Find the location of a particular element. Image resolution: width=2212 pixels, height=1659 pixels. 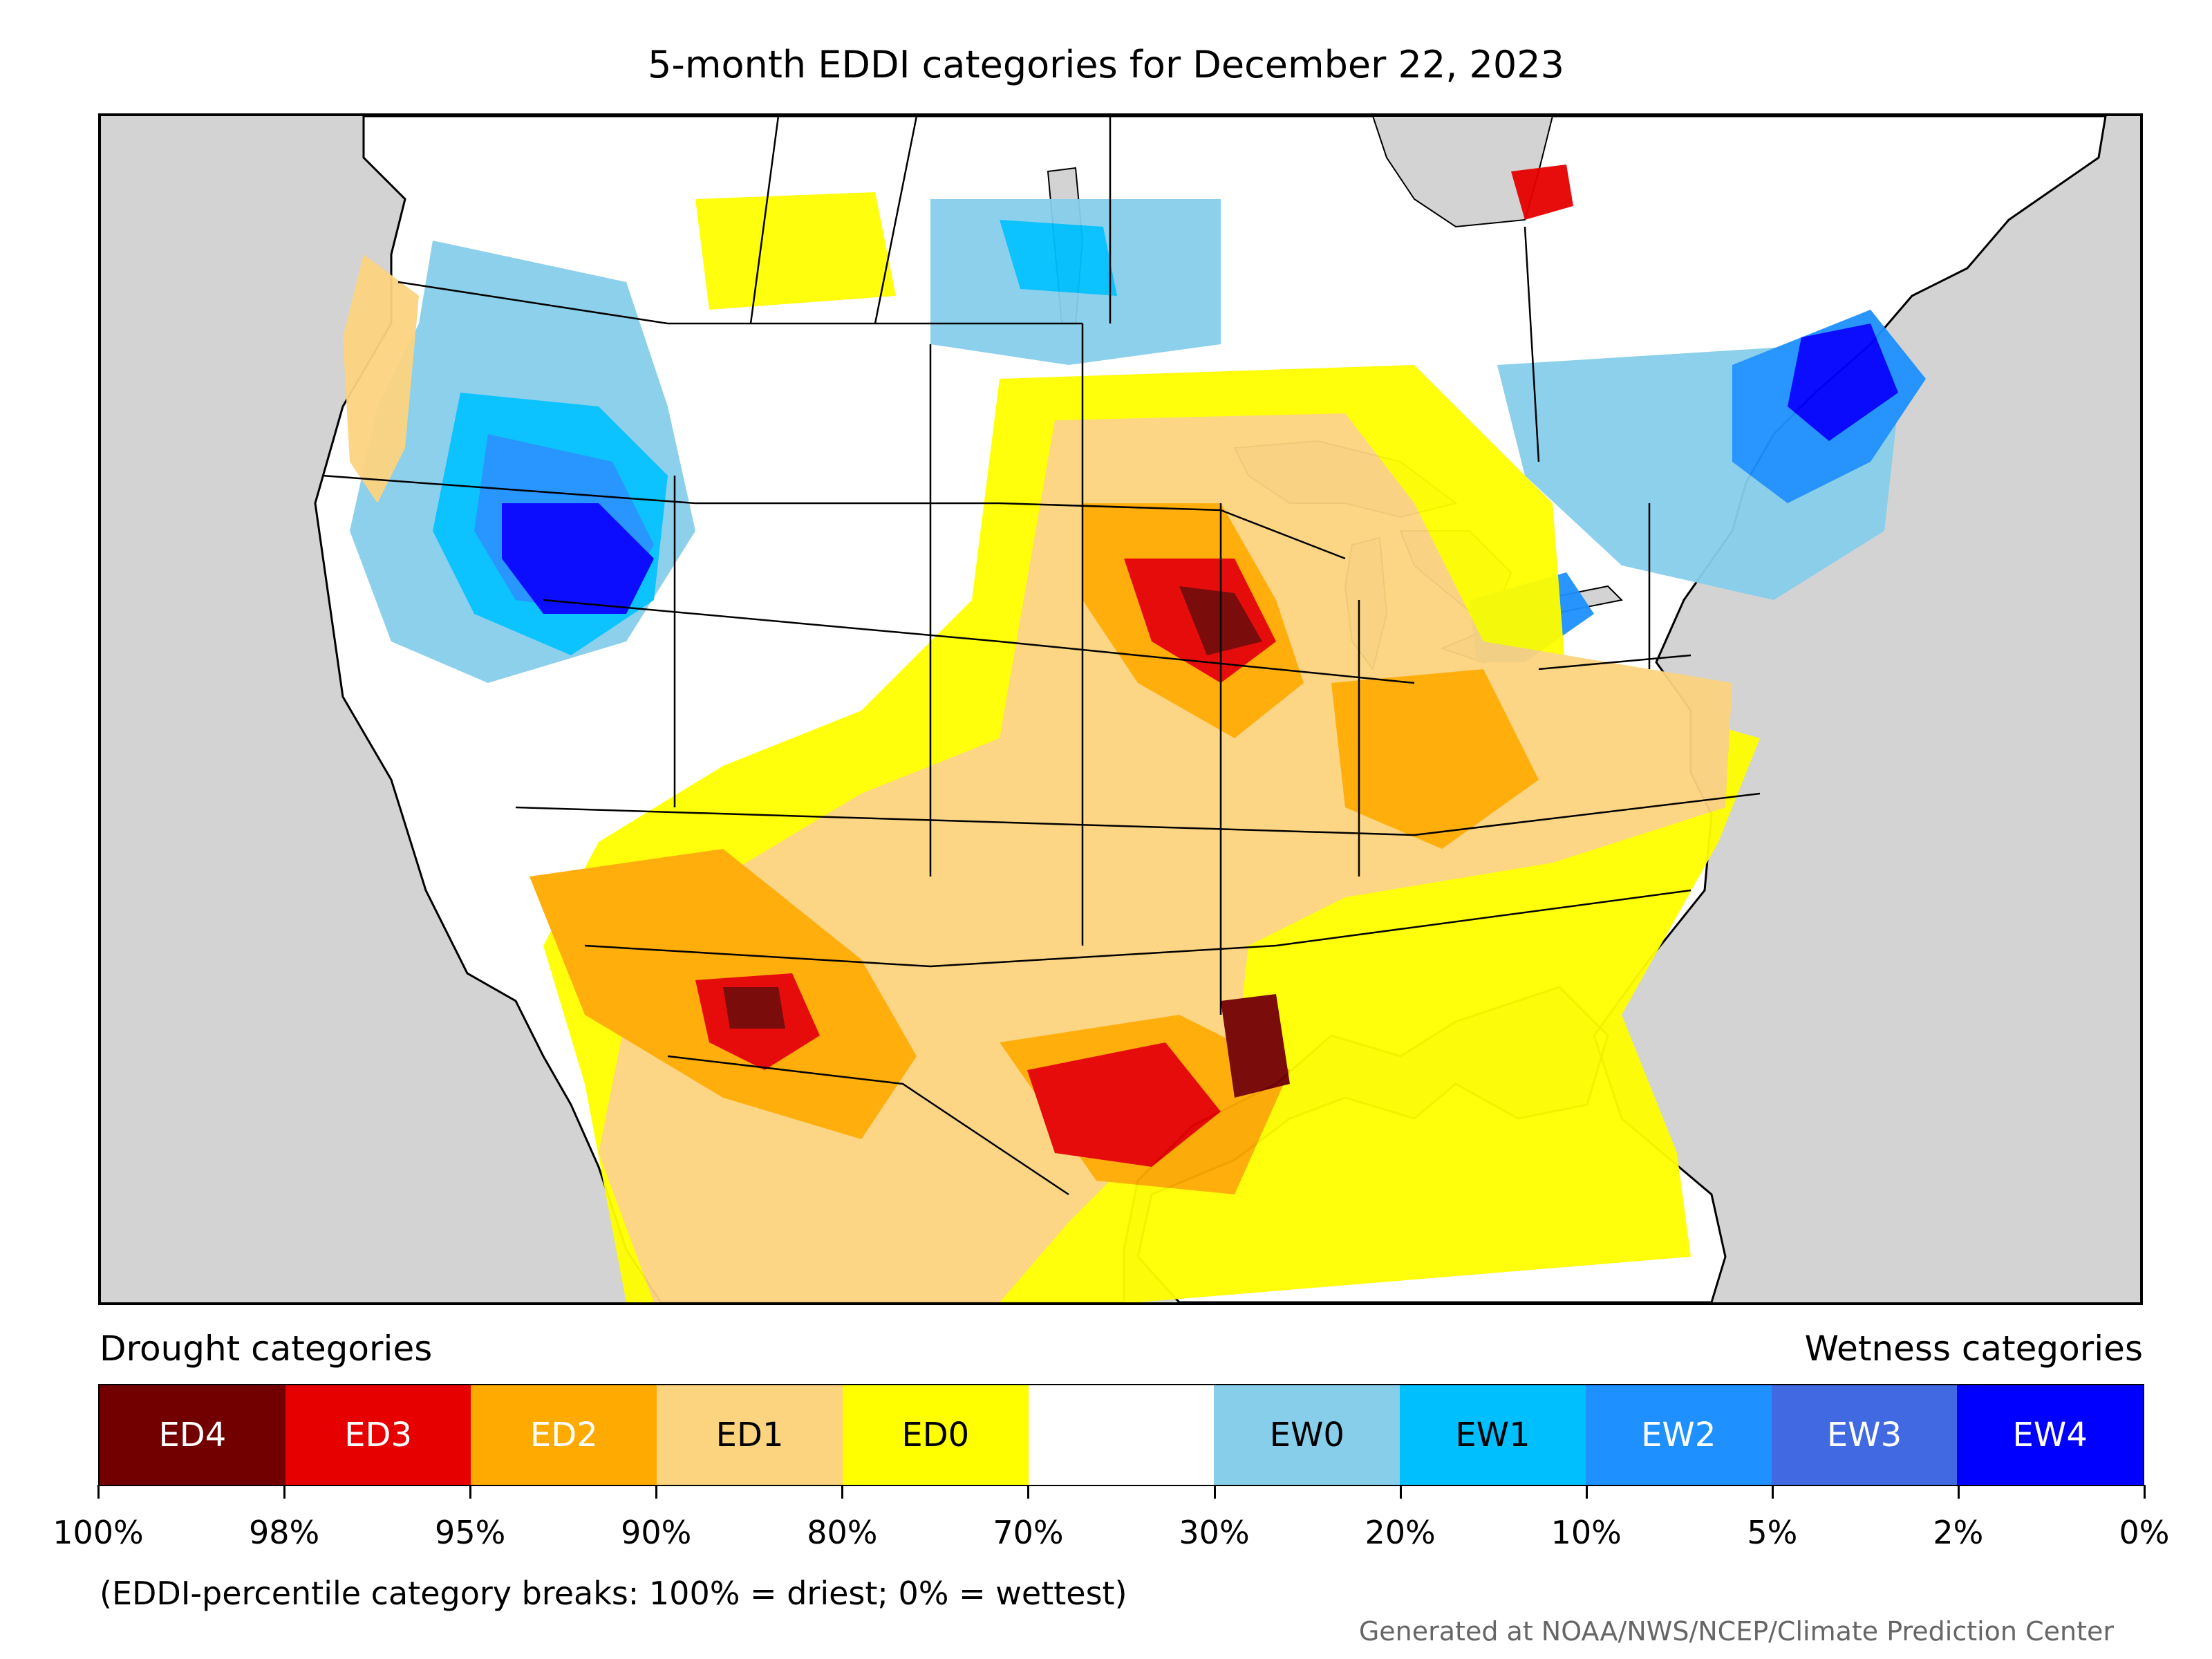

colorbar-tick-label: 95% is located at coordinates (470, 1532).